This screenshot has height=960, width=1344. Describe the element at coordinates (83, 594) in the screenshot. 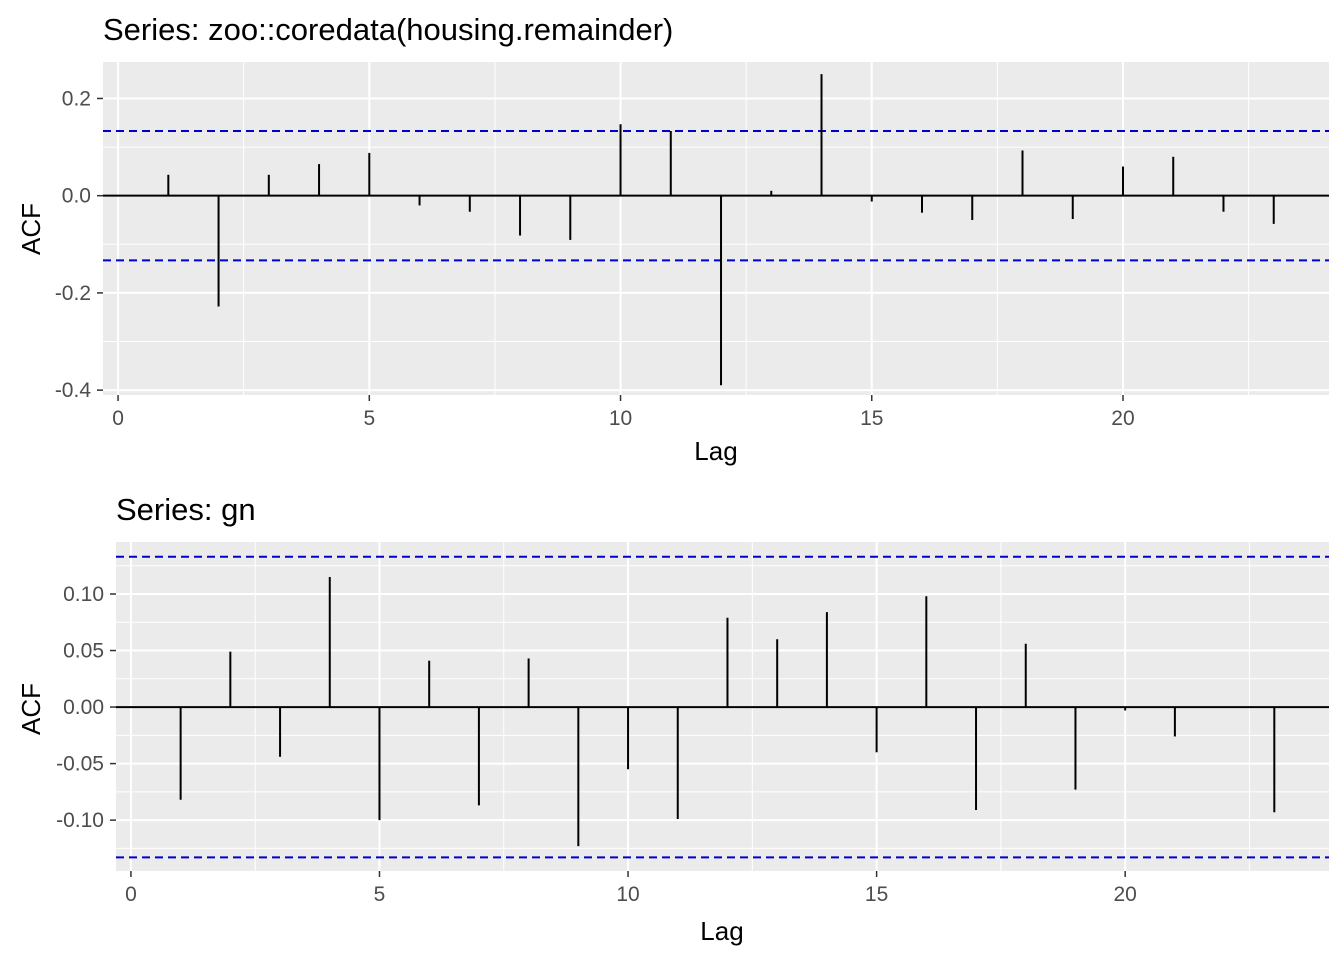

I see `y-tick-label: 0.10` at that location.